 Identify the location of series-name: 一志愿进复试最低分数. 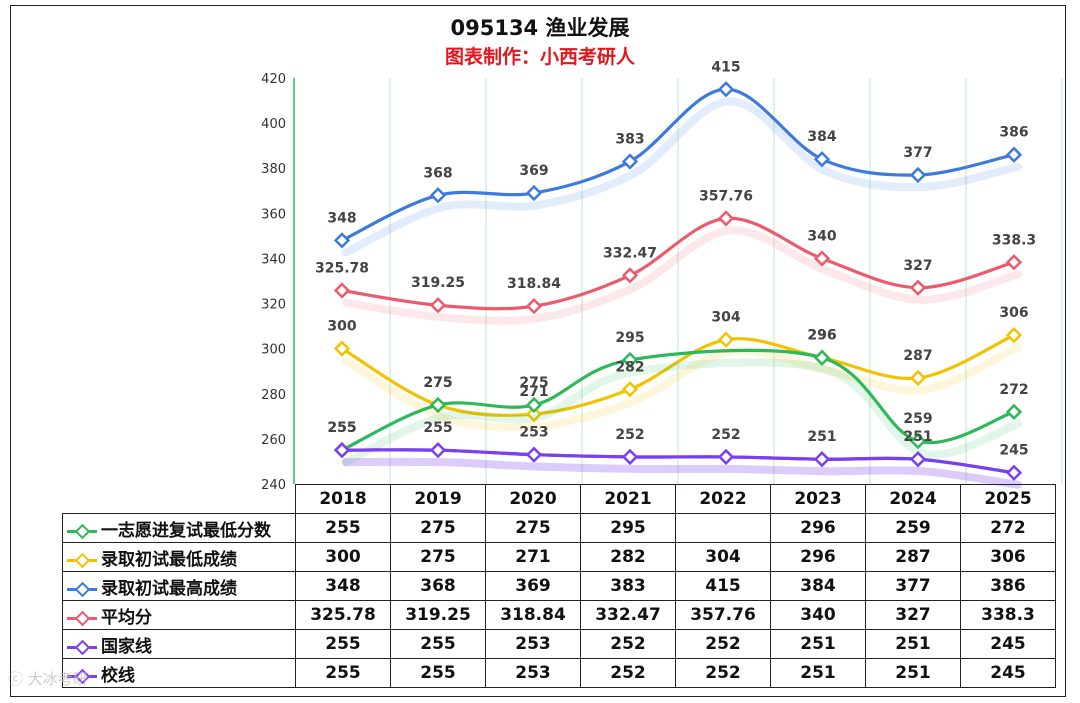
(186, 530).